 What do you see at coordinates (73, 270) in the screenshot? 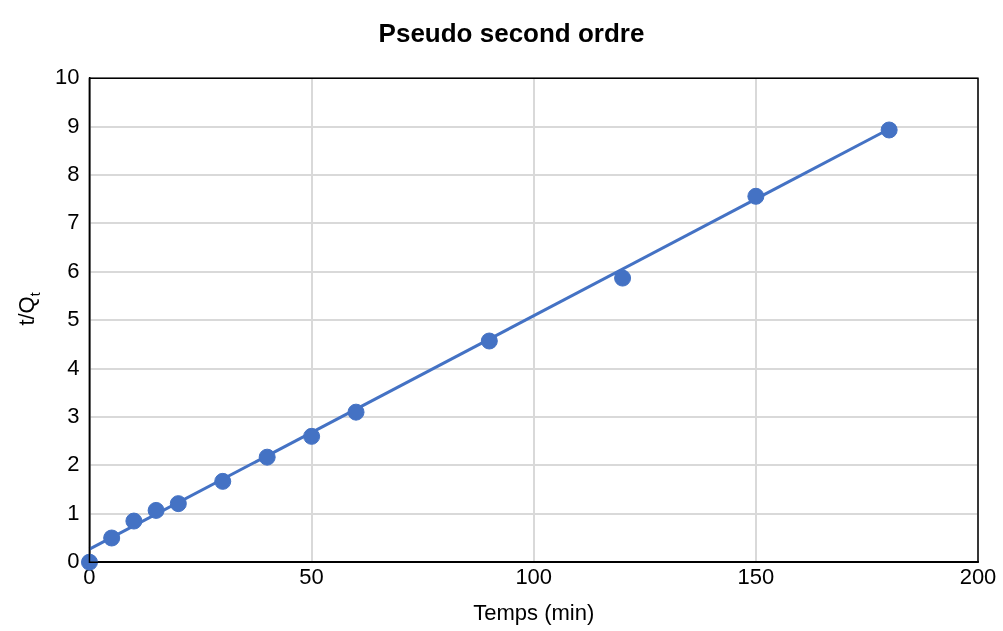
I see `y-tick-label: 6` at bounding box center [73, 270].